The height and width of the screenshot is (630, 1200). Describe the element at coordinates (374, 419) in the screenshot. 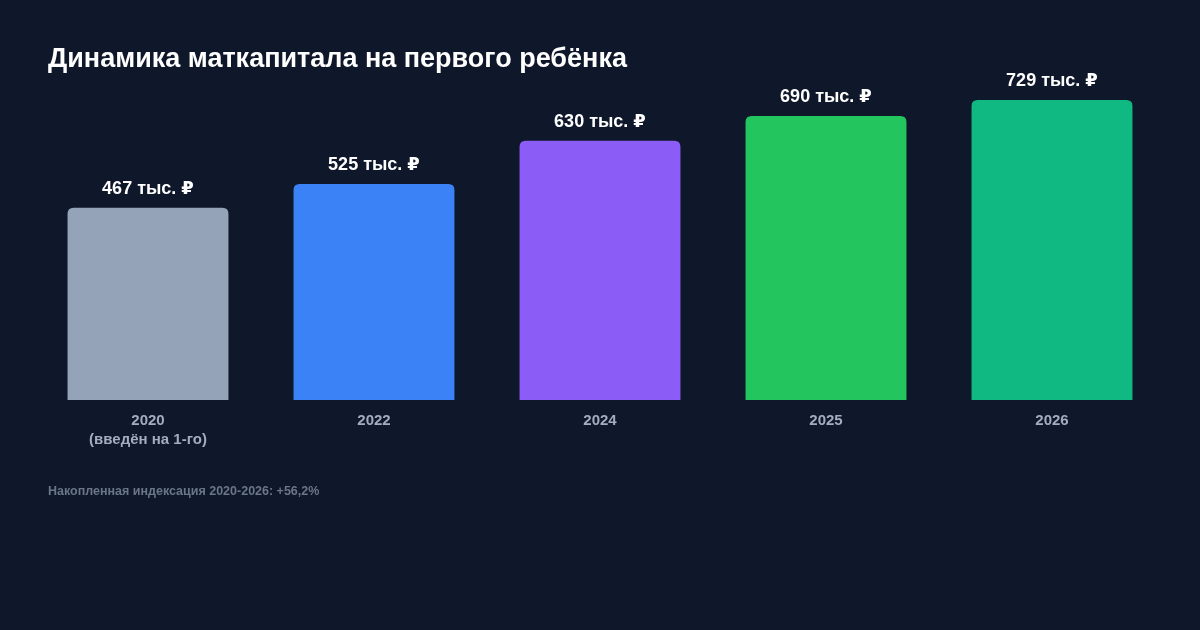

I see `x-tick-label: 2022` at that location.